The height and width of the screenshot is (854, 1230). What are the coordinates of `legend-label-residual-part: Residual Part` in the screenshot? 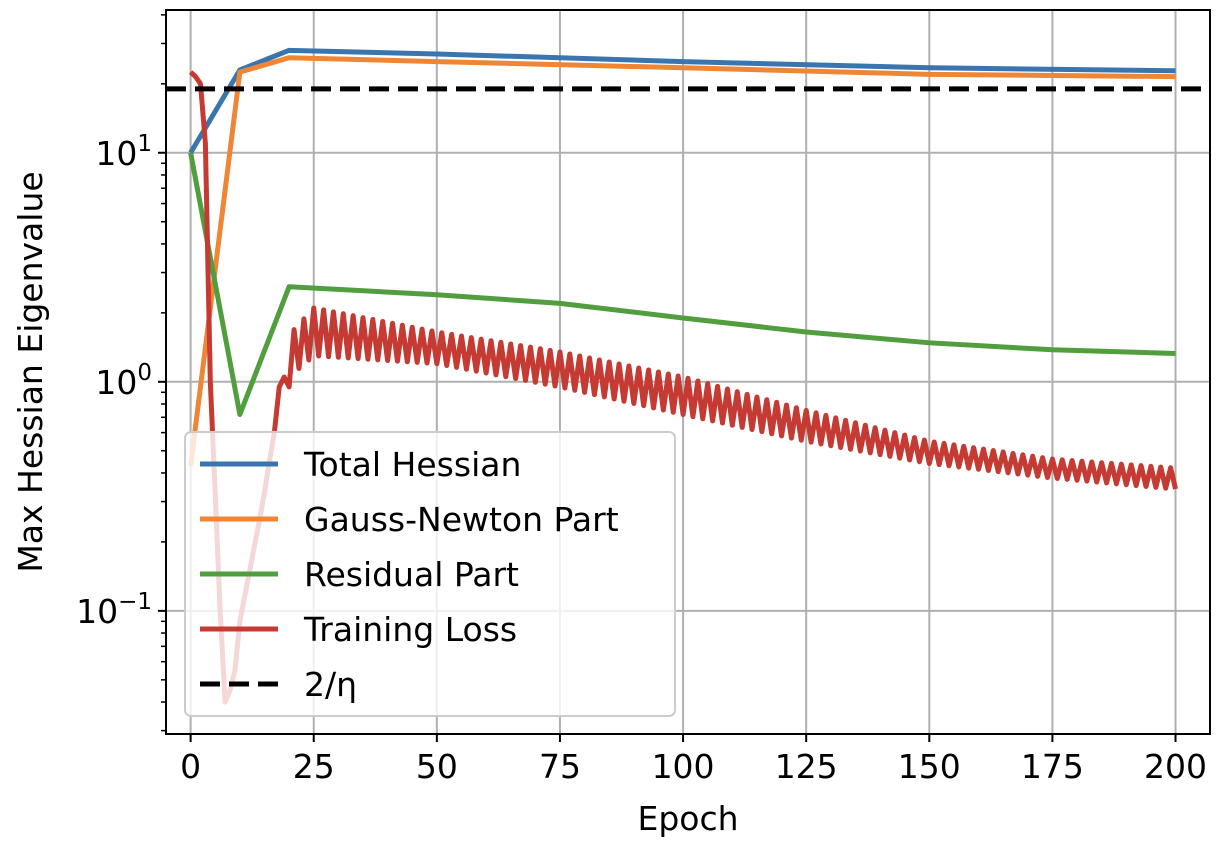 It's located at (411, 574).